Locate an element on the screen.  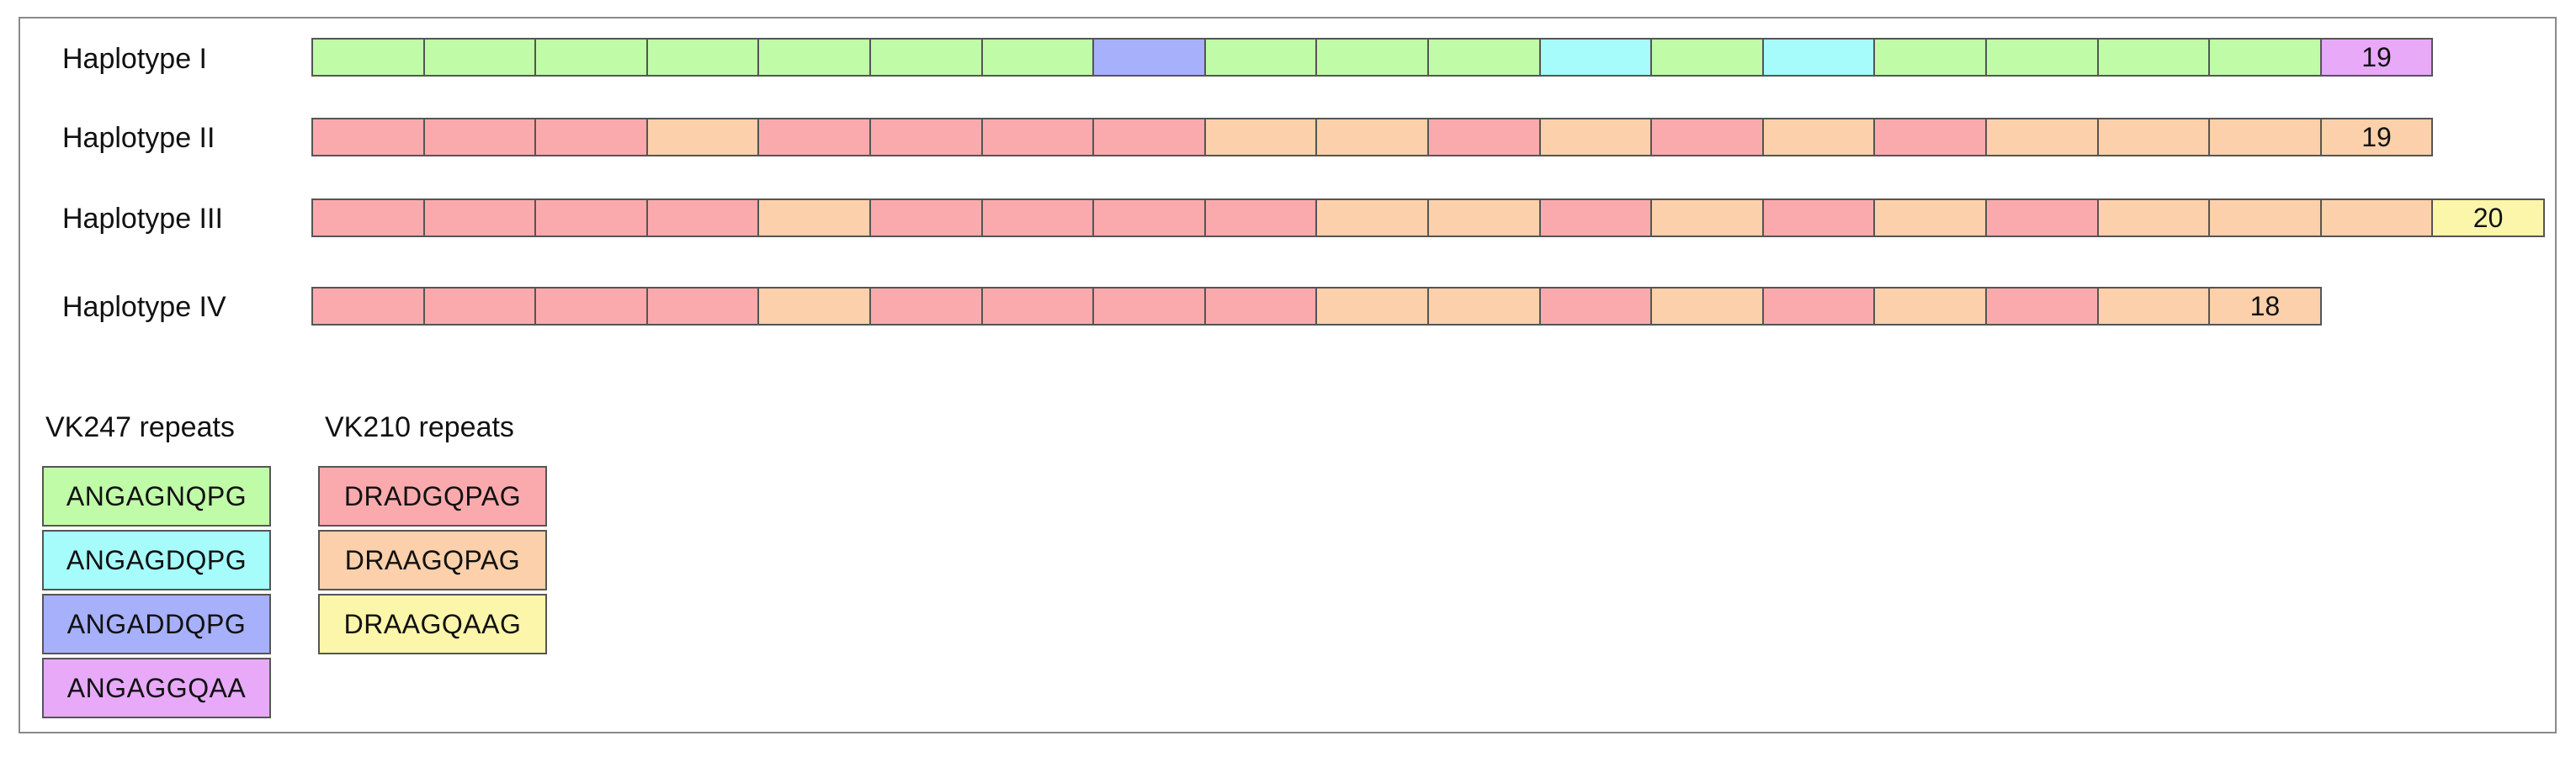
haplotype-label-2: Haplotype II is located at coordinates (138, 138).